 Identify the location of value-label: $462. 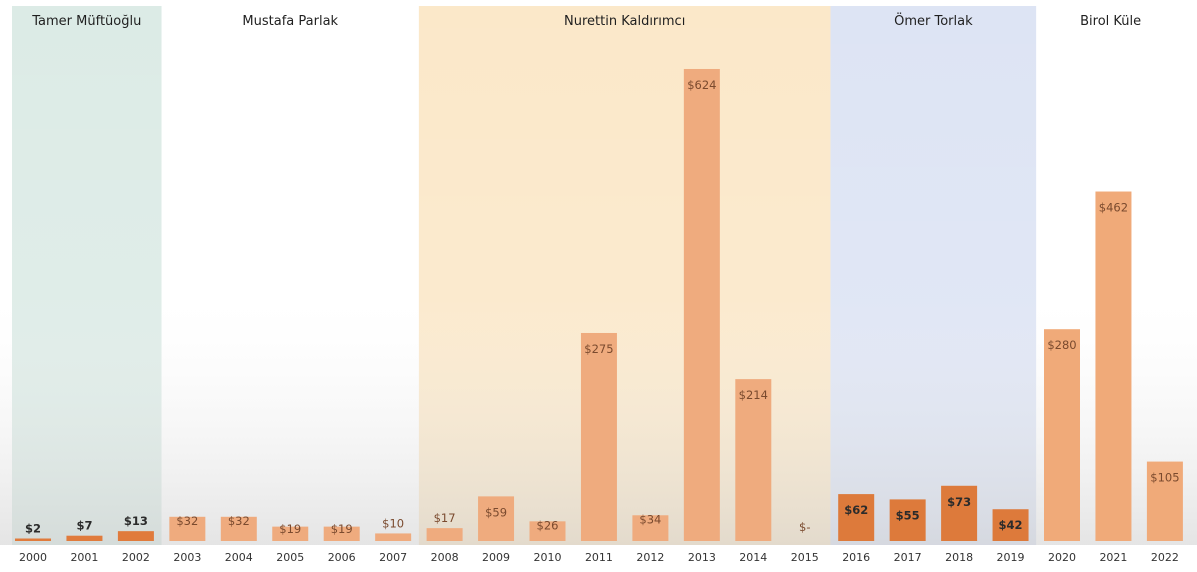
(1113, 208).